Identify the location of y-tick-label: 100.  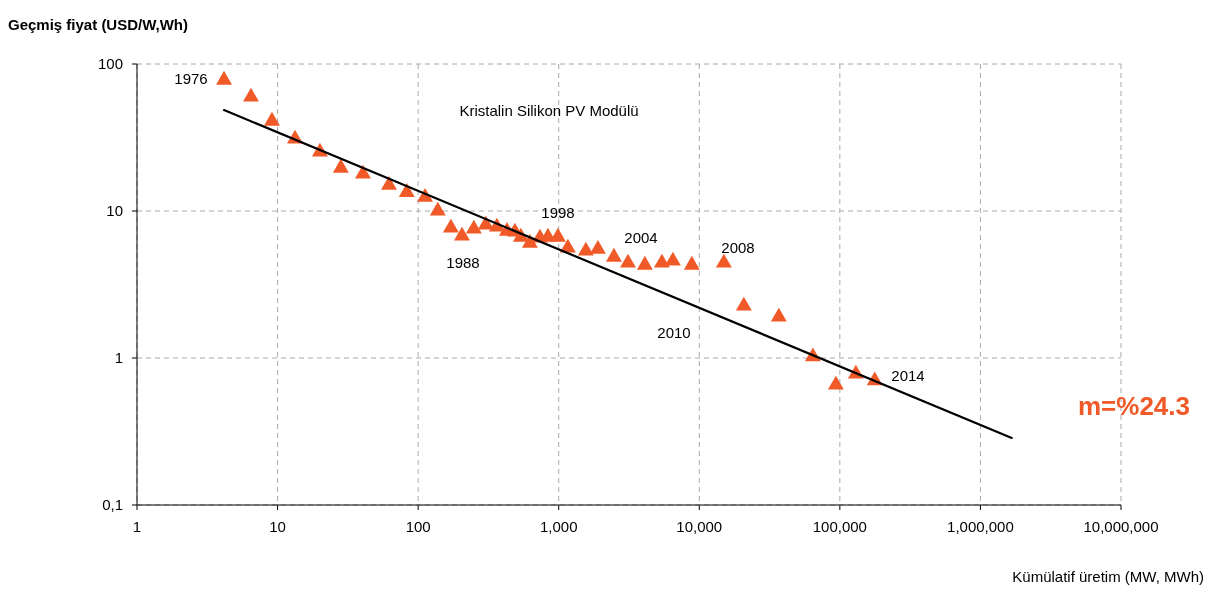
(110, 63).